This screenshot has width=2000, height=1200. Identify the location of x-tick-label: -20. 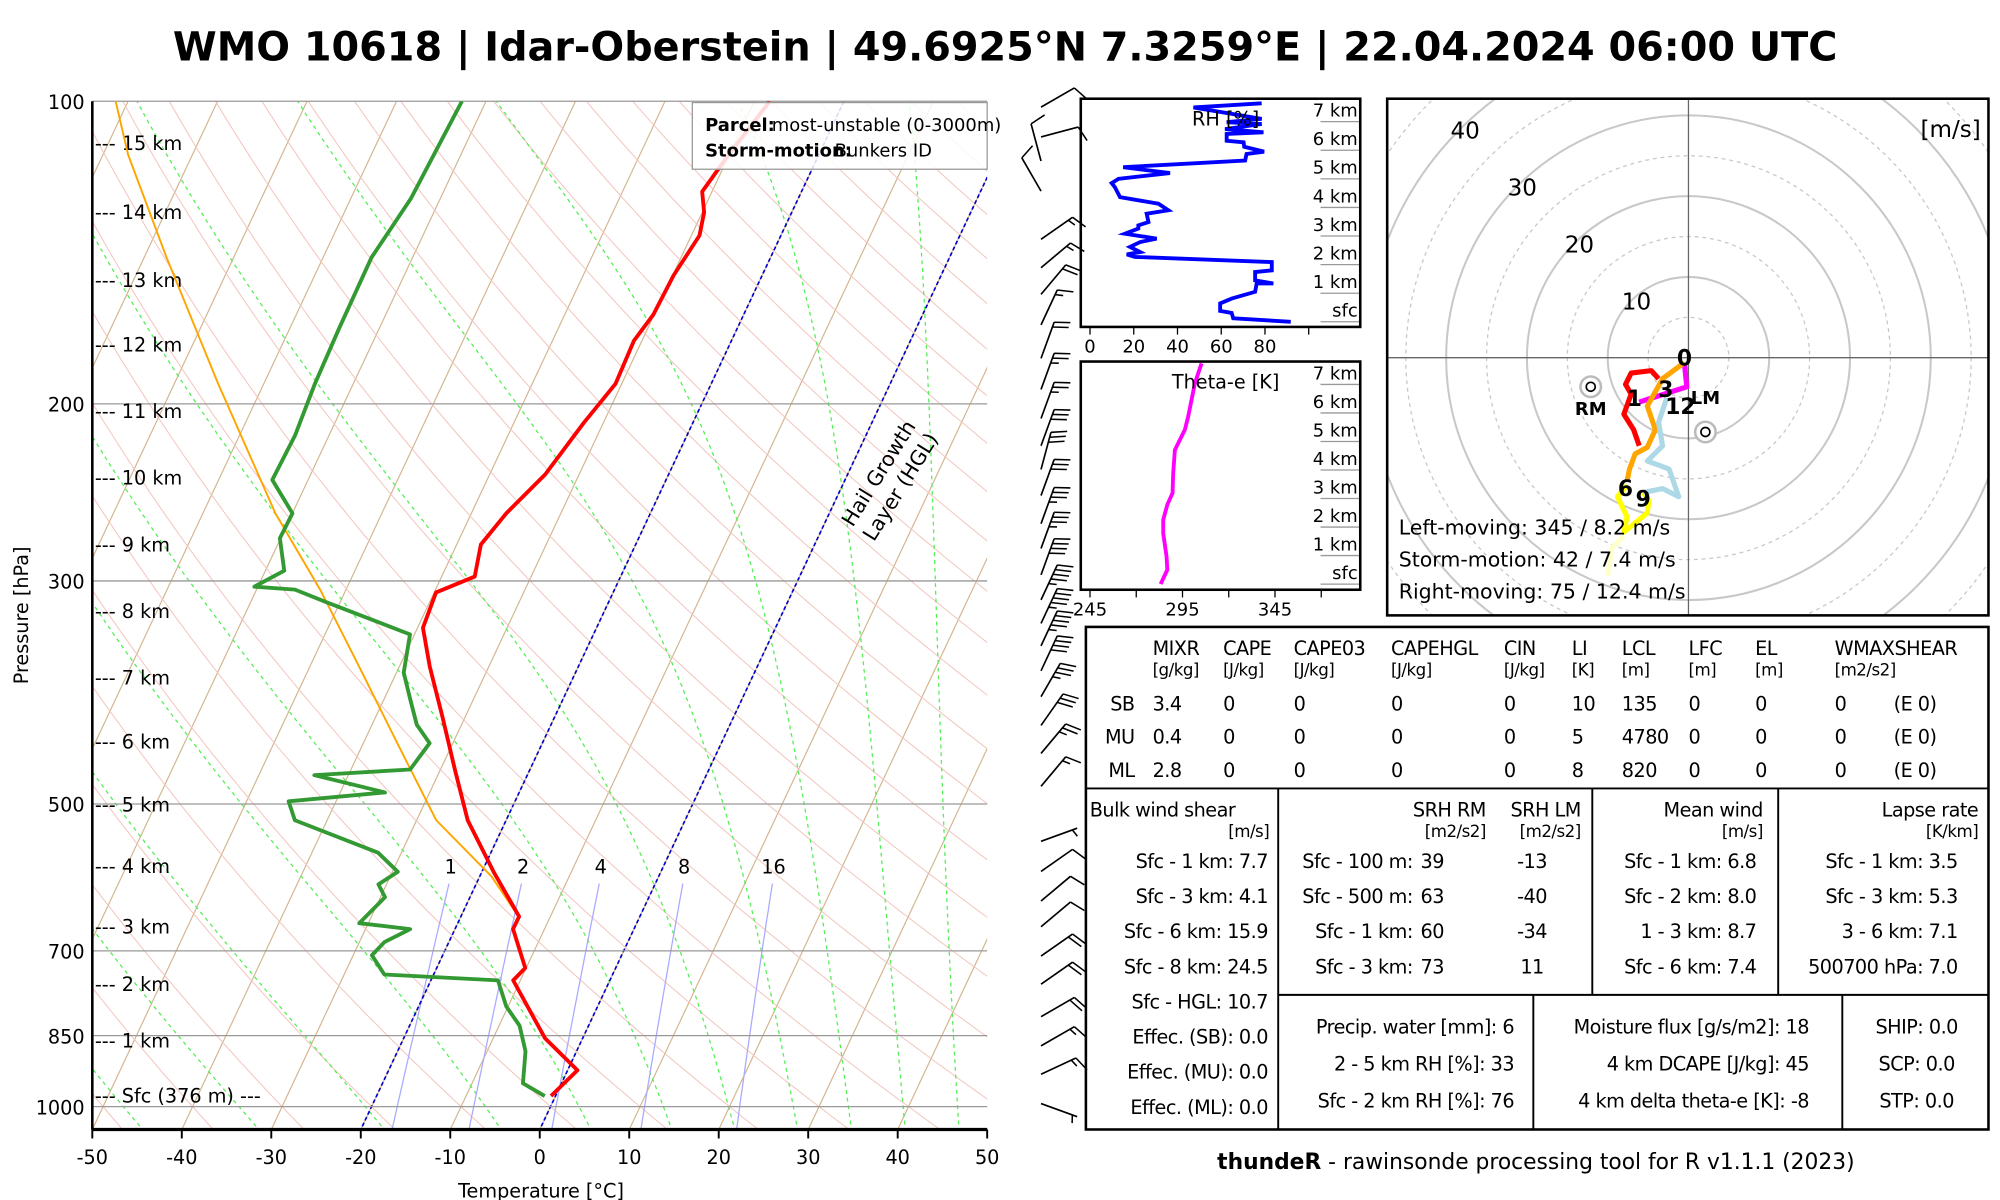
(360, 1157).